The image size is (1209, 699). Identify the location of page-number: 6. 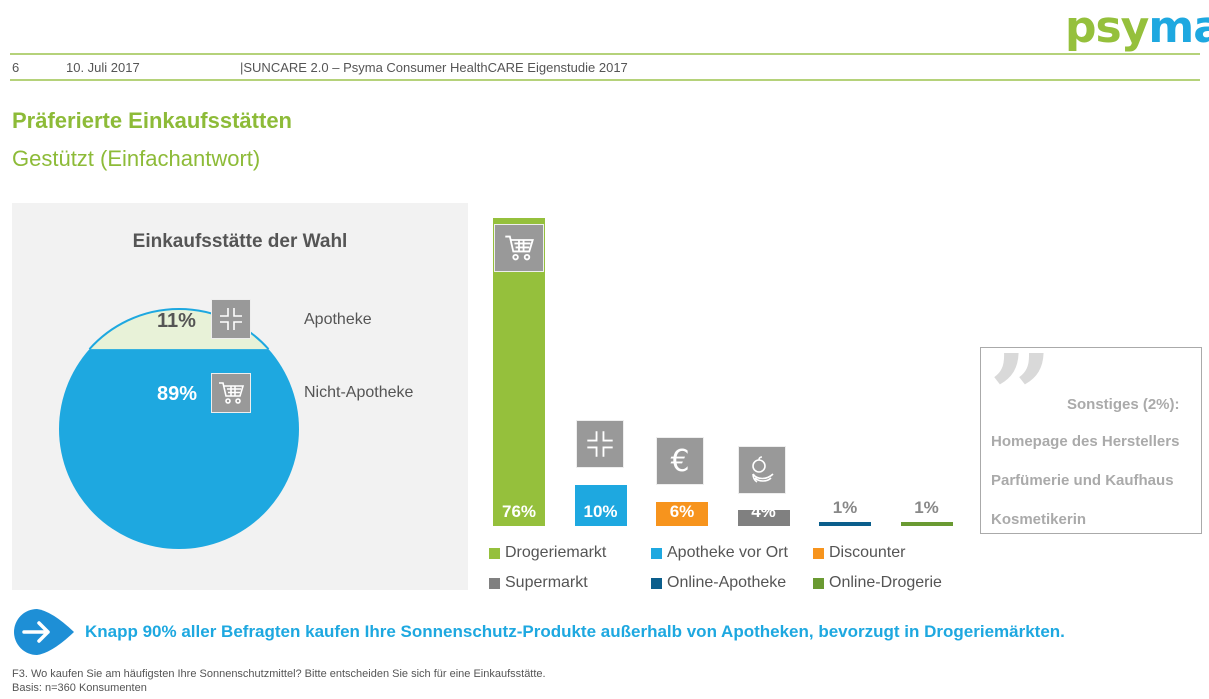
(16, 67).